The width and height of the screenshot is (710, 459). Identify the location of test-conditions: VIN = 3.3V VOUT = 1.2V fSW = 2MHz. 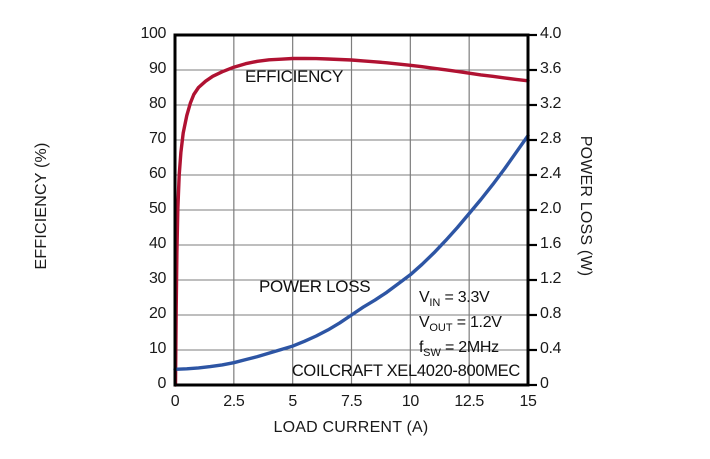
(460, 326).